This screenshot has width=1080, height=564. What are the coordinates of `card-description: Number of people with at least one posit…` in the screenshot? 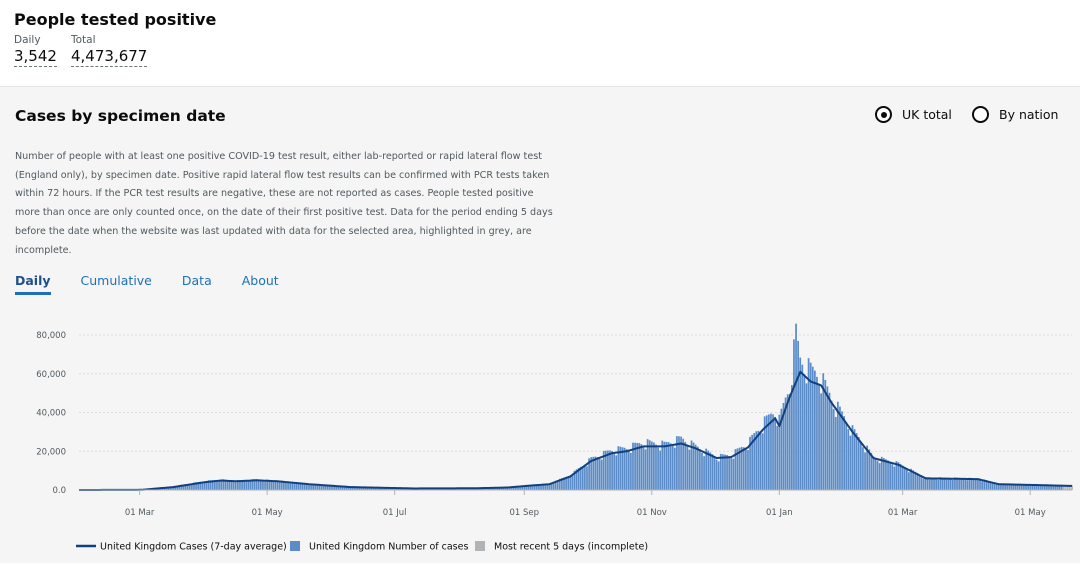 It's located at (285, 204).